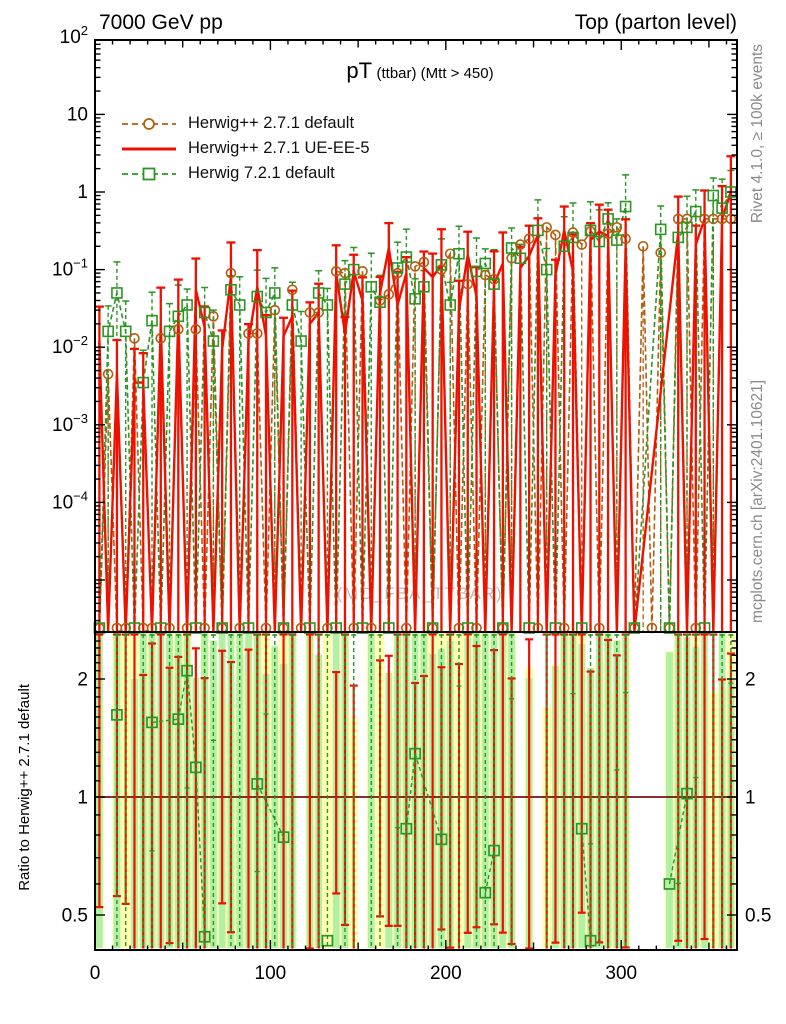 This screenshot has width=786, height=1024. What do you see at coordinates (161, 22) in the screenshot?
I see `beam-energy-title: 7000 GeV pp` at bounding box center [161, 22].